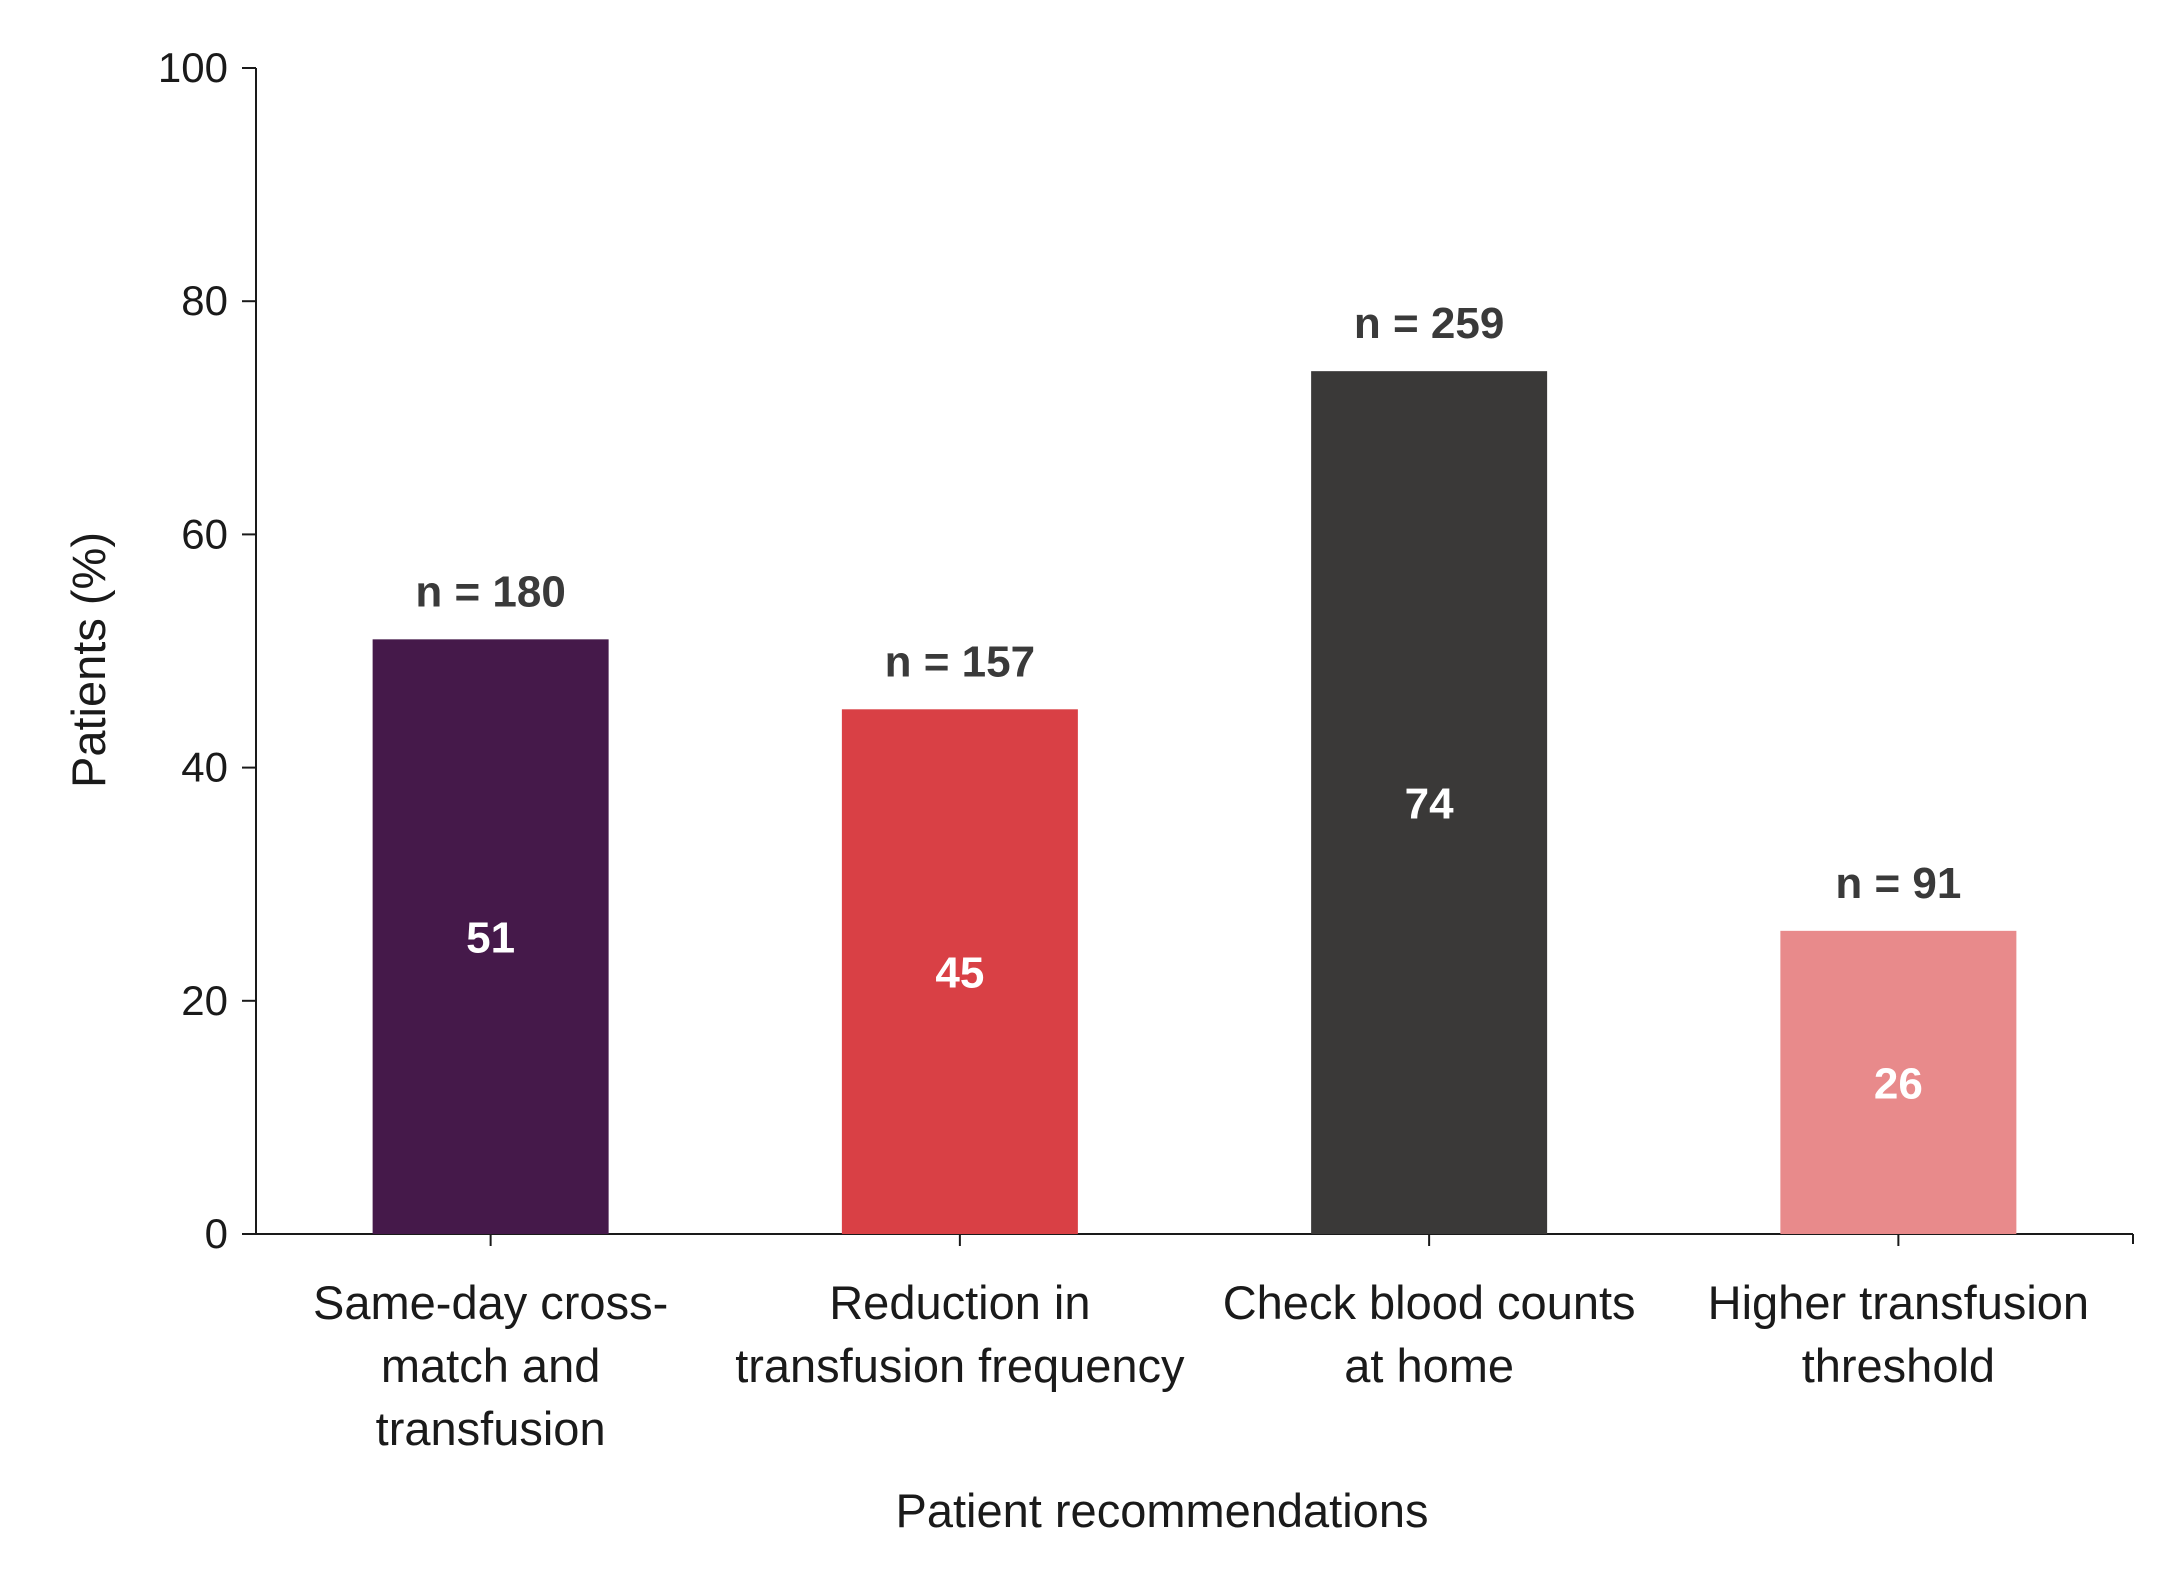 Image resolution: width=2183 pixels, height=1585 pixels. What do you see at coordinates (1898, 883) in the screenshot?
I see `bar-n-label: n = 91` at bounding box center [1898, 883].